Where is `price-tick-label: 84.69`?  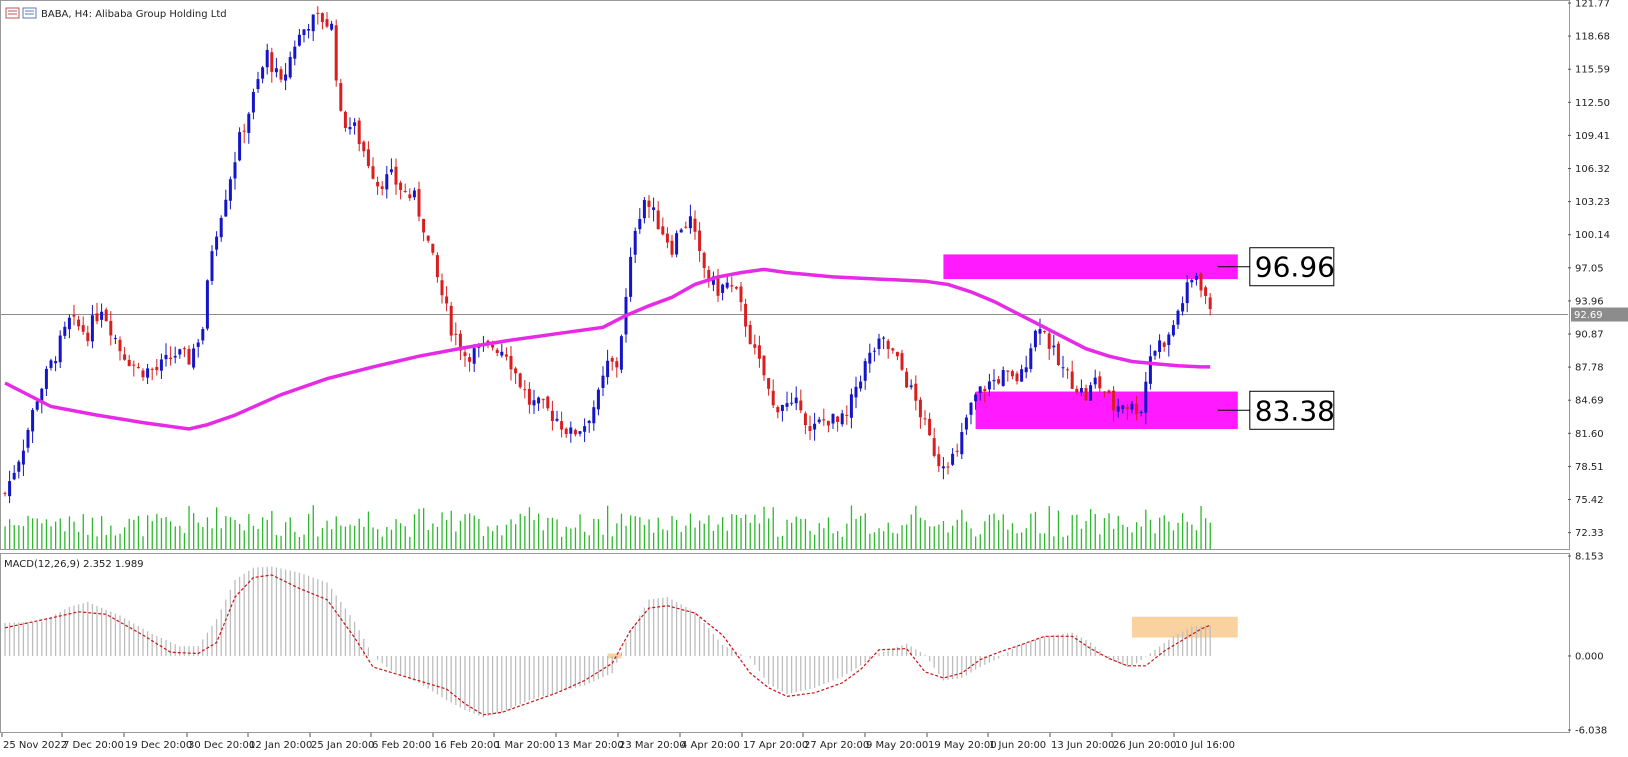 price-tick-label: 84.69 is located at coordinates (1589, 401).